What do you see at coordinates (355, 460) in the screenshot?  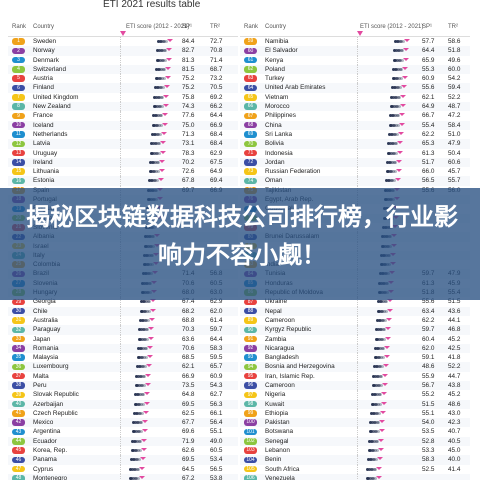 I see `table-row: 104 Benin 58.3 40.0` at bounding box center [355, 460].